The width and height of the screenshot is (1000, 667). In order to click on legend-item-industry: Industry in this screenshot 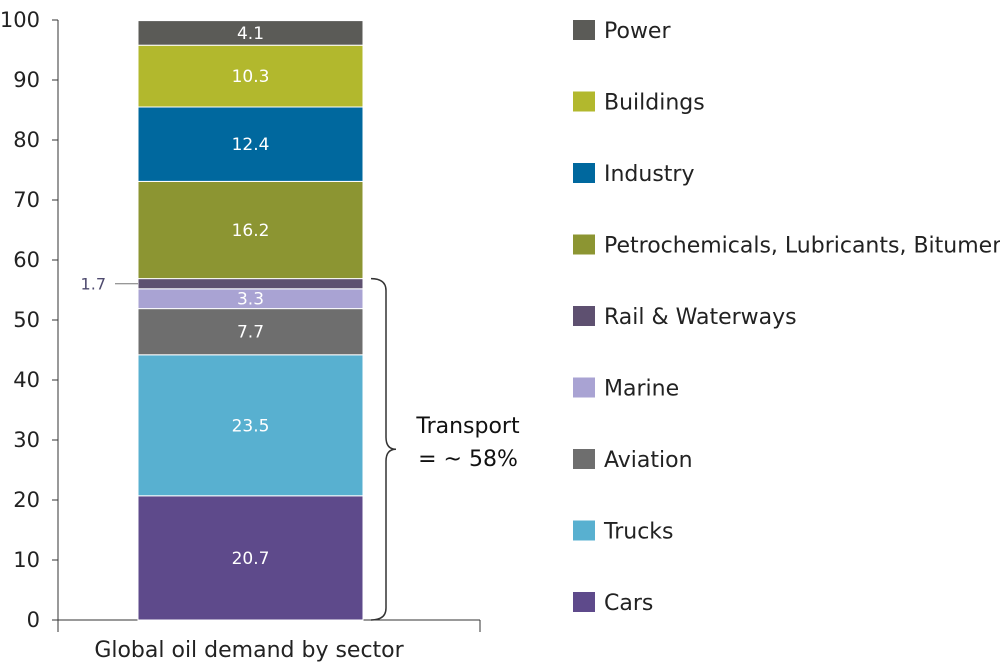, I will do `click(634, 174)`.